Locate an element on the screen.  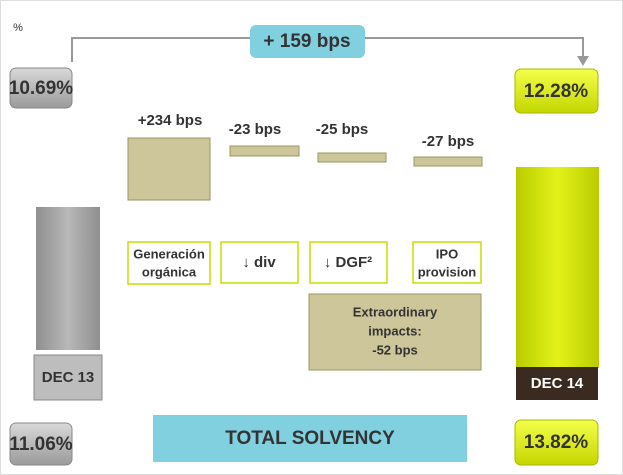
end-bottom: 13.82% is located at coordinates (556, 442).